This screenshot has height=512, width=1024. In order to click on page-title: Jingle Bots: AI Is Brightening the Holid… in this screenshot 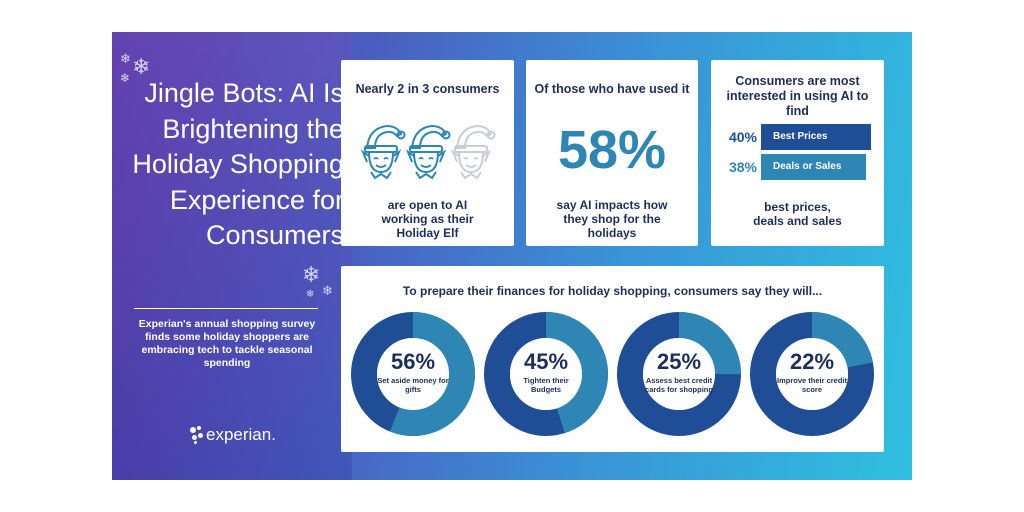, I will do `click(238, 164)`.